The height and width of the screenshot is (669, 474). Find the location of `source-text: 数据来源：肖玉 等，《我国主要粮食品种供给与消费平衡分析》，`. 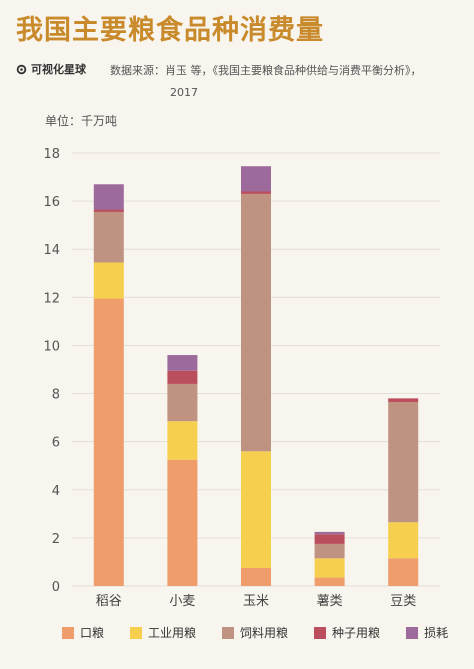

source-text: 数据来源：肖玉 等，《我国主要粮食品种供给与消费平衡分析》， is located at coordinates (266, 70).